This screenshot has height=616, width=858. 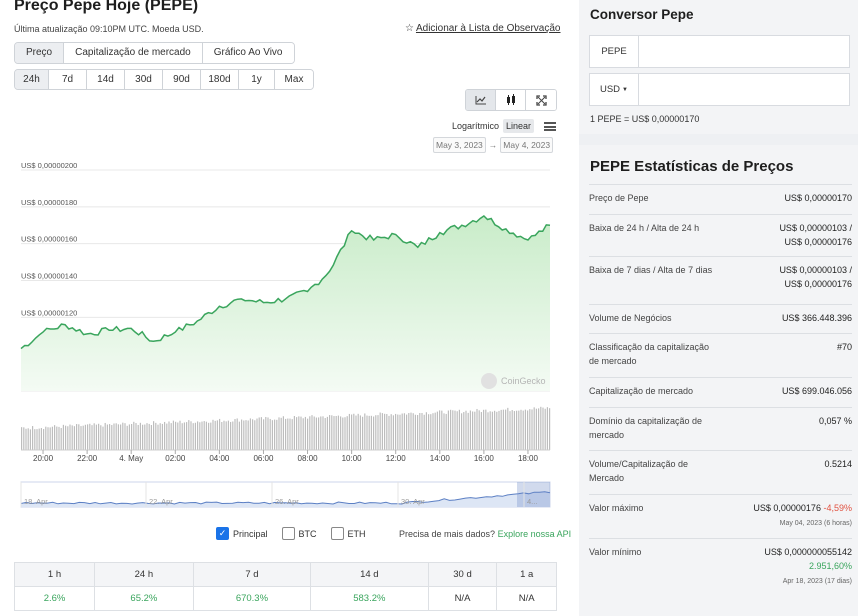 I want to click on range-30d: 30d, so click(x=144, y=79).